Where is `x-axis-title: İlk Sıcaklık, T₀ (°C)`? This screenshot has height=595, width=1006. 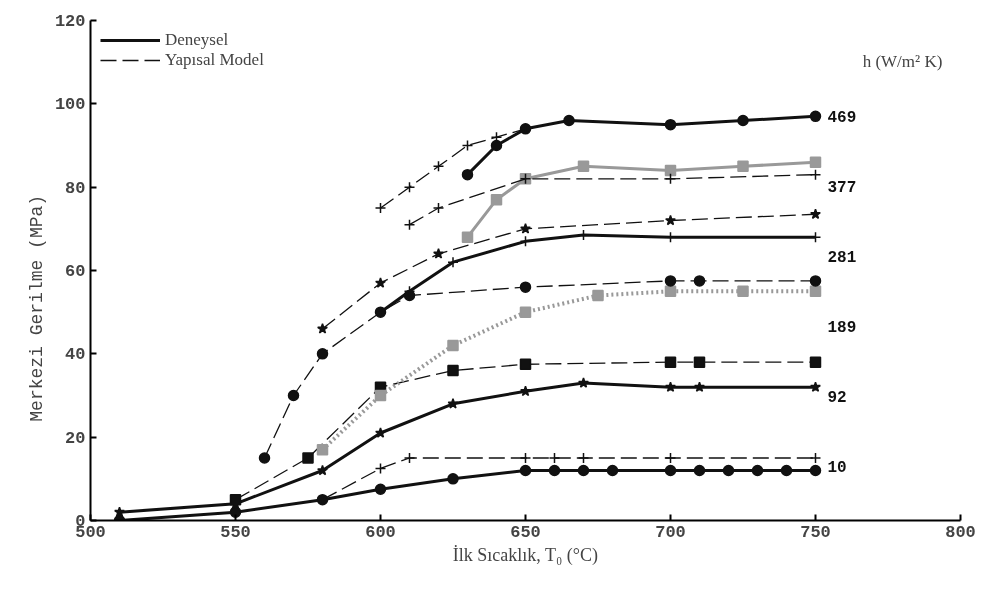
x-axis-title: İlk Sıcaklık, T₀ (°C) is located at coordinates (525, 555).